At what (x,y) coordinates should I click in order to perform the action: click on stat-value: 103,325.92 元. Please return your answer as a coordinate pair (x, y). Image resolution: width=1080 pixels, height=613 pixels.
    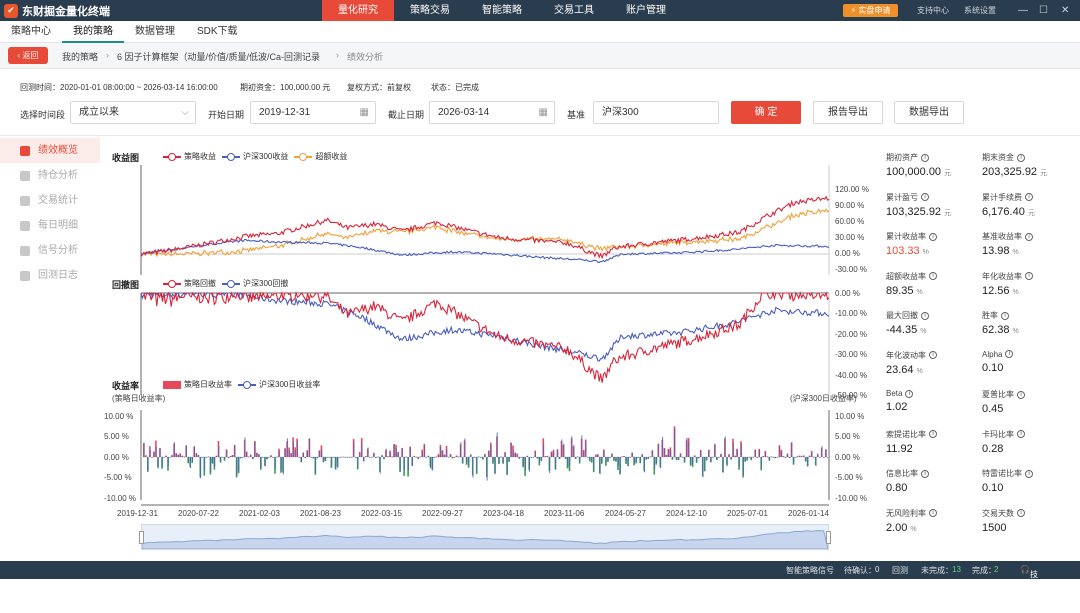
    Looking at the image, I should click on (919, 211).